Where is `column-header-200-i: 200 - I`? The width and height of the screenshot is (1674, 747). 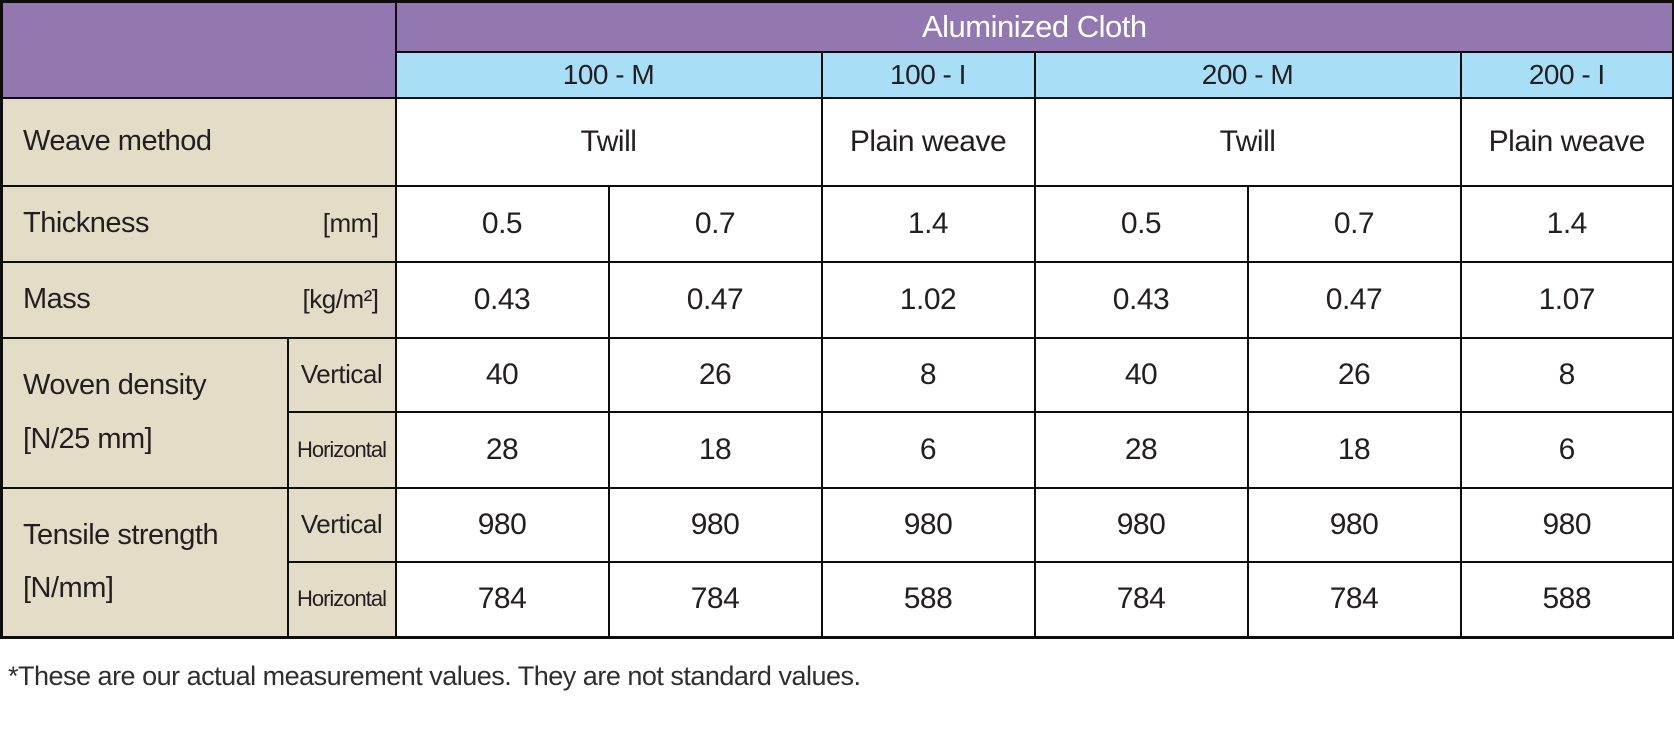 column-header-200-i: 200 - I is located at coordinates (1566, 74).